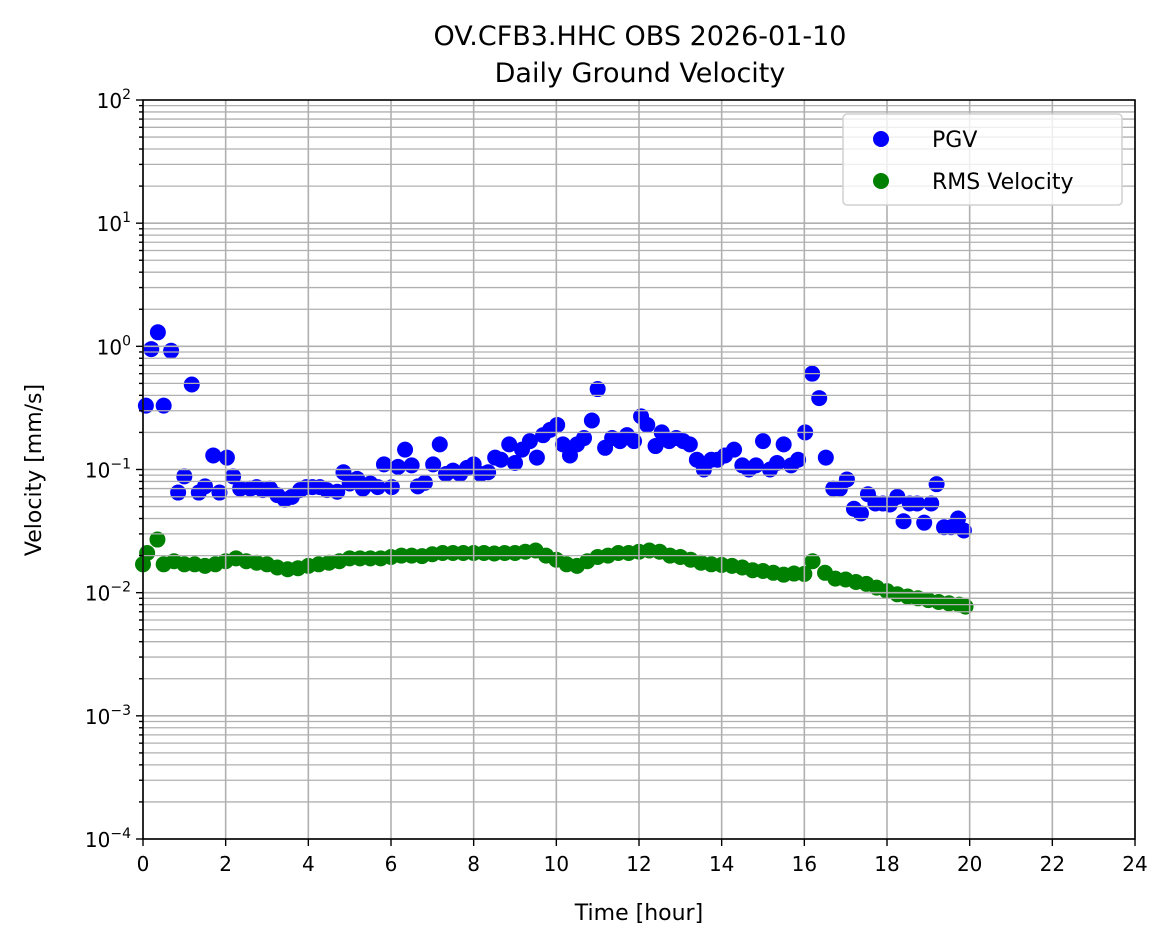 This screenshot has width=1173, height=950. I want to click on y-tick-label: 10⁻², so click(108, 593).